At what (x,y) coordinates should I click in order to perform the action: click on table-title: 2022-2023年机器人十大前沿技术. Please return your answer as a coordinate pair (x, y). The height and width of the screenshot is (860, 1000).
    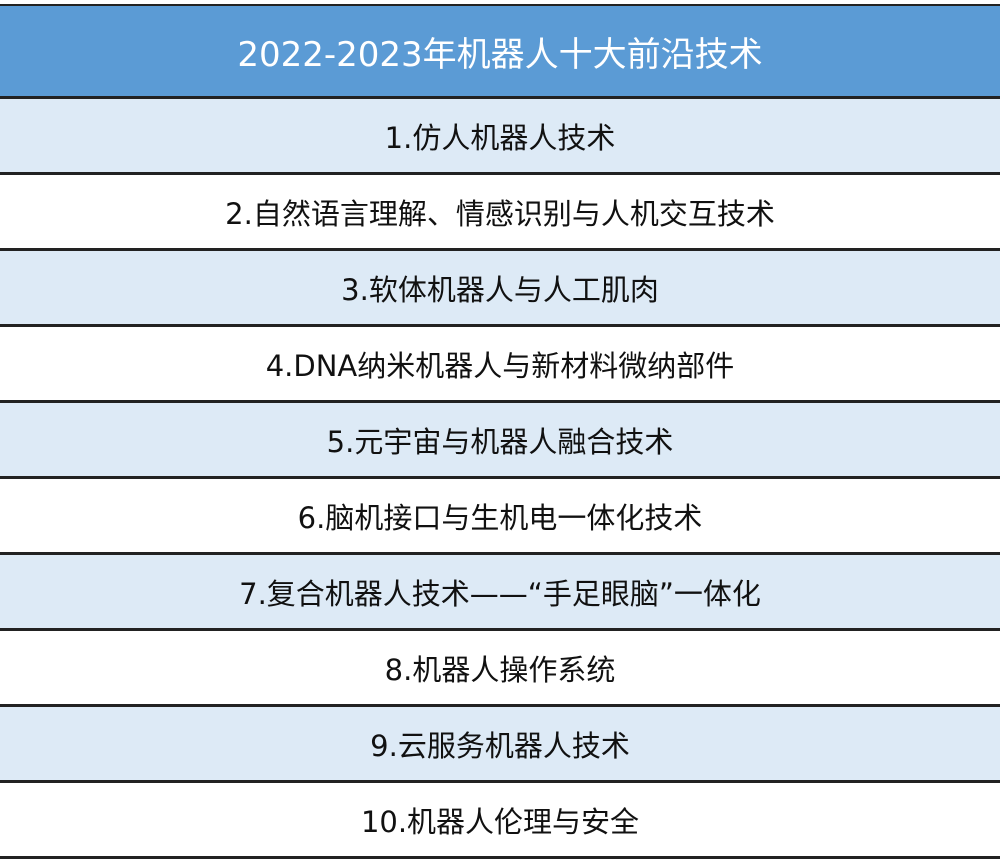
    Looking at the image, I should click on (500, 51).